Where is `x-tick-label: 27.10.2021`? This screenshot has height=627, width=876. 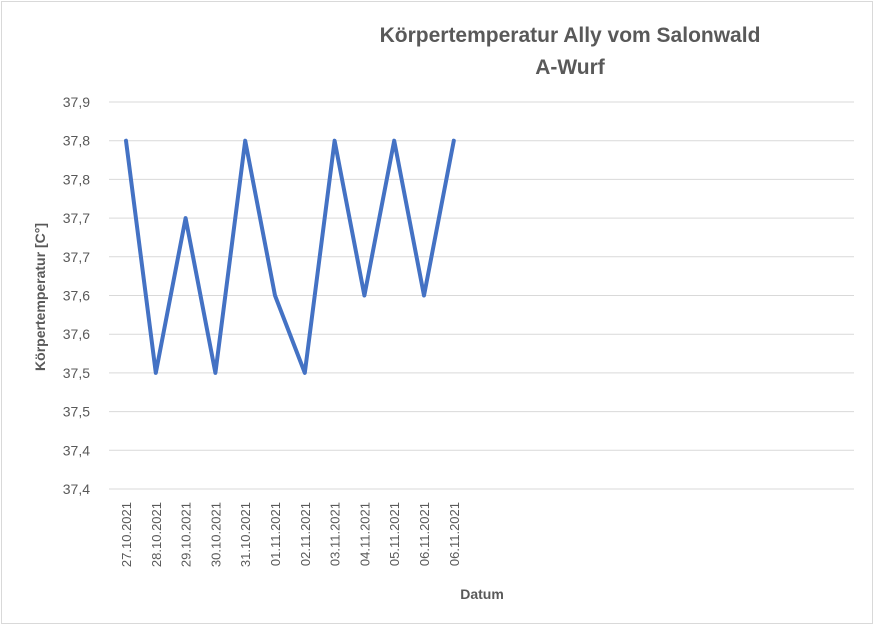
x-tick-label: 27.10.2021 is located at coordinates (126, 534).